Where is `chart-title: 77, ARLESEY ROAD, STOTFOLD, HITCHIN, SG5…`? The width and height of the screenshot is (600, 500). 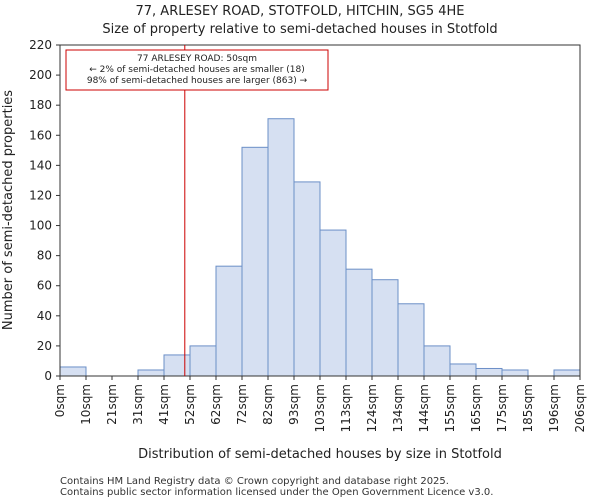 chart-title: 77, ARLESEY ROAD, STOTFOLD, HITCHIN, SG5… is located at coordinates (300, 11).